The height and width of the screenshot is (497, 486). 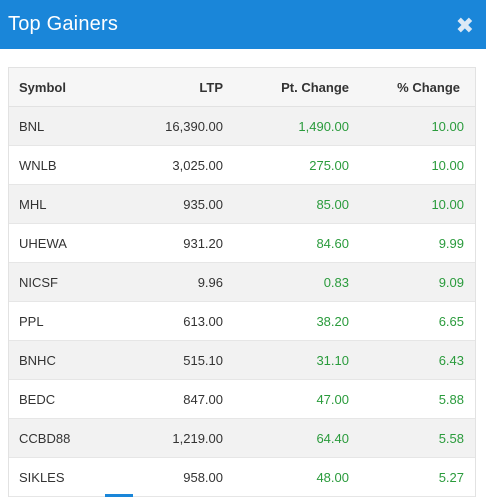 I want to click on table-row: PPL 613.00 38.20 6.65, so click(x=242, y=321).